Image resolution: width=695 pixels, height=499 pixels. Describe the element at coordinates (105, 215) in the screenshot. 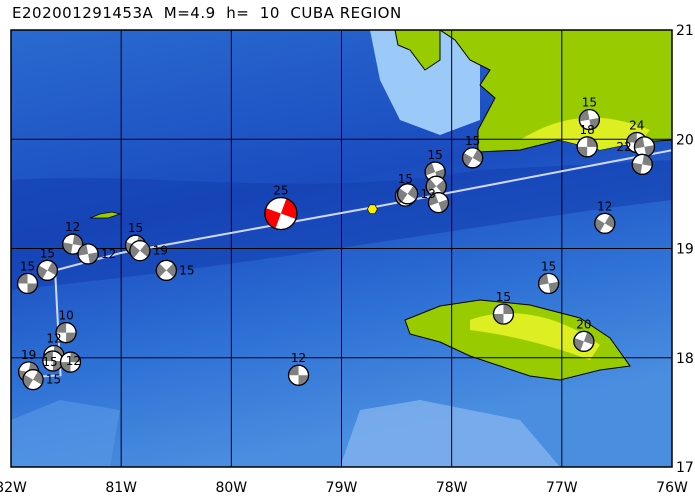

I see `cayman-islands` at that location.